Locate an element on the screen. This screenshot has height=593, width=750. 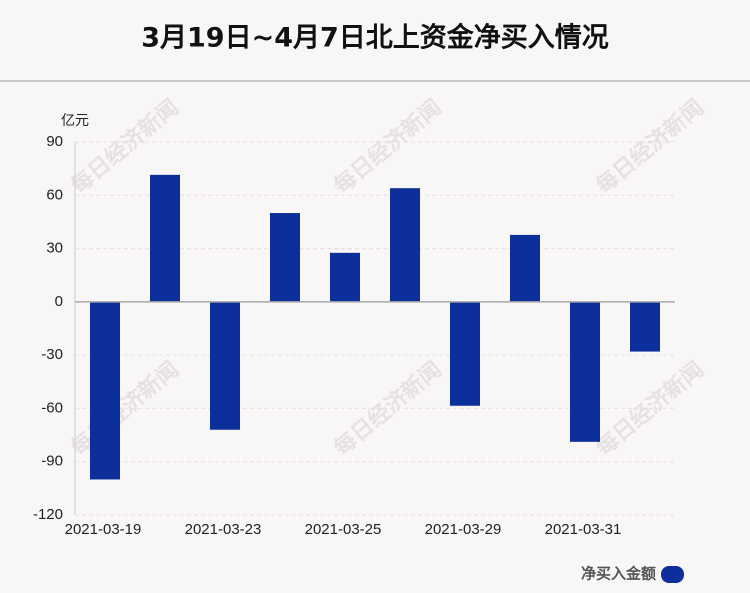
y-tick-label: -90 is located at coordinates (52, 461).